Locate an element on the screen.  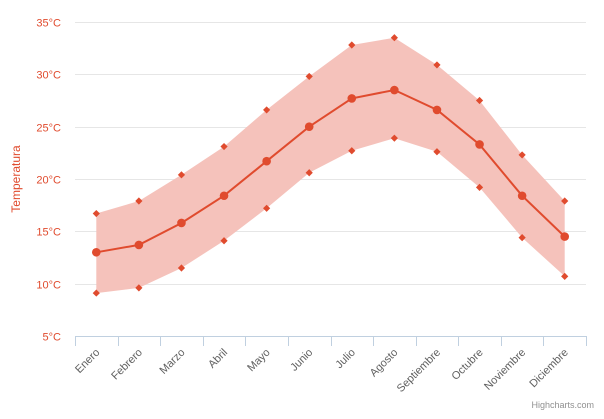
x-tick-label: Julio is located at coordinates (345, 359).